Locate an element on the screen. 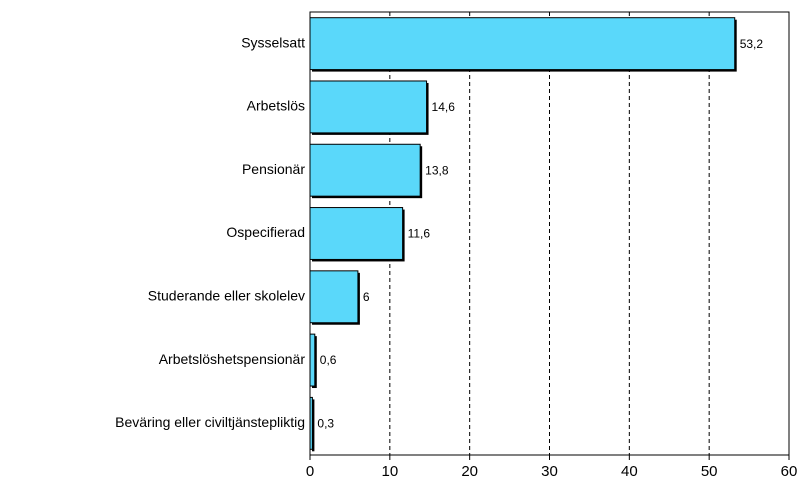 The width and height of the screenshot is (800, 488). data-label: 13,8 is located at coordinates (437, 170).